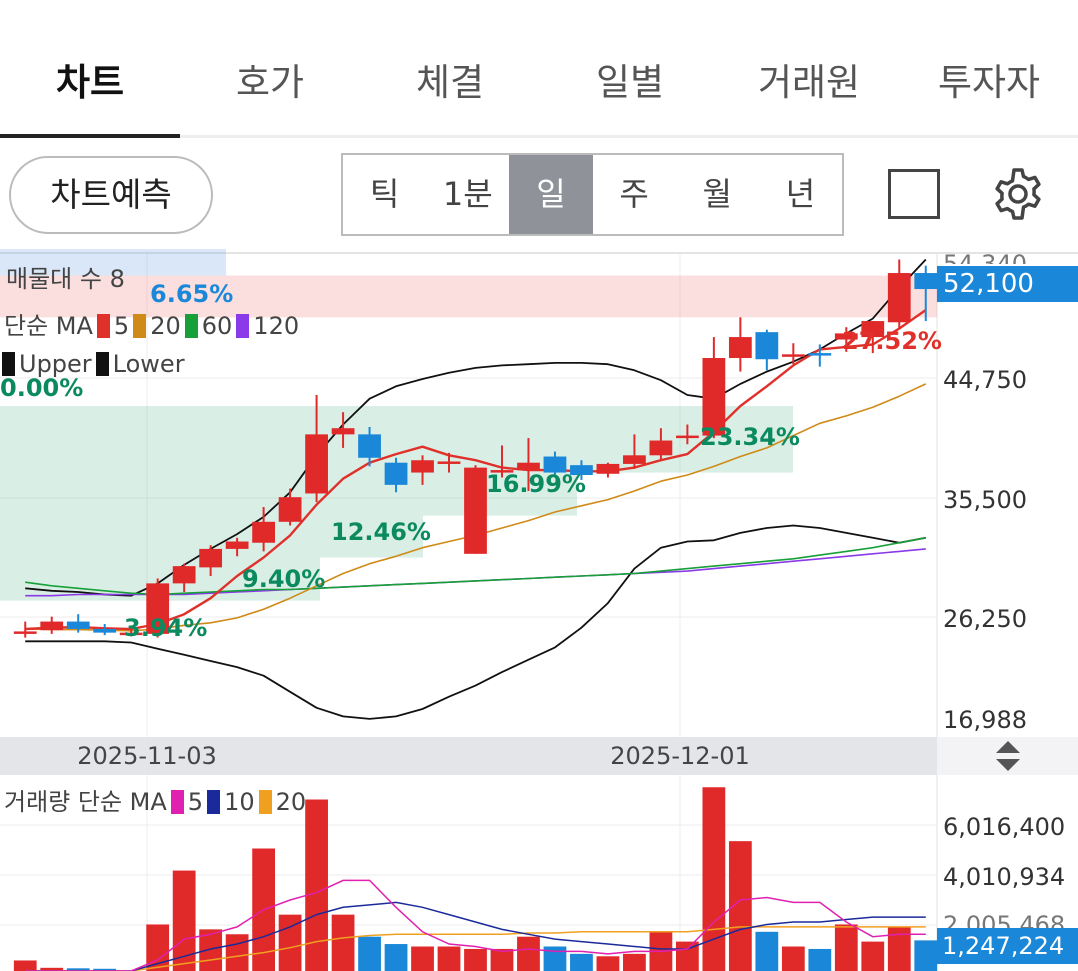  Describe the element at coordinates (717, 194) in the screenshot. I see `period-month: 월` at that location.